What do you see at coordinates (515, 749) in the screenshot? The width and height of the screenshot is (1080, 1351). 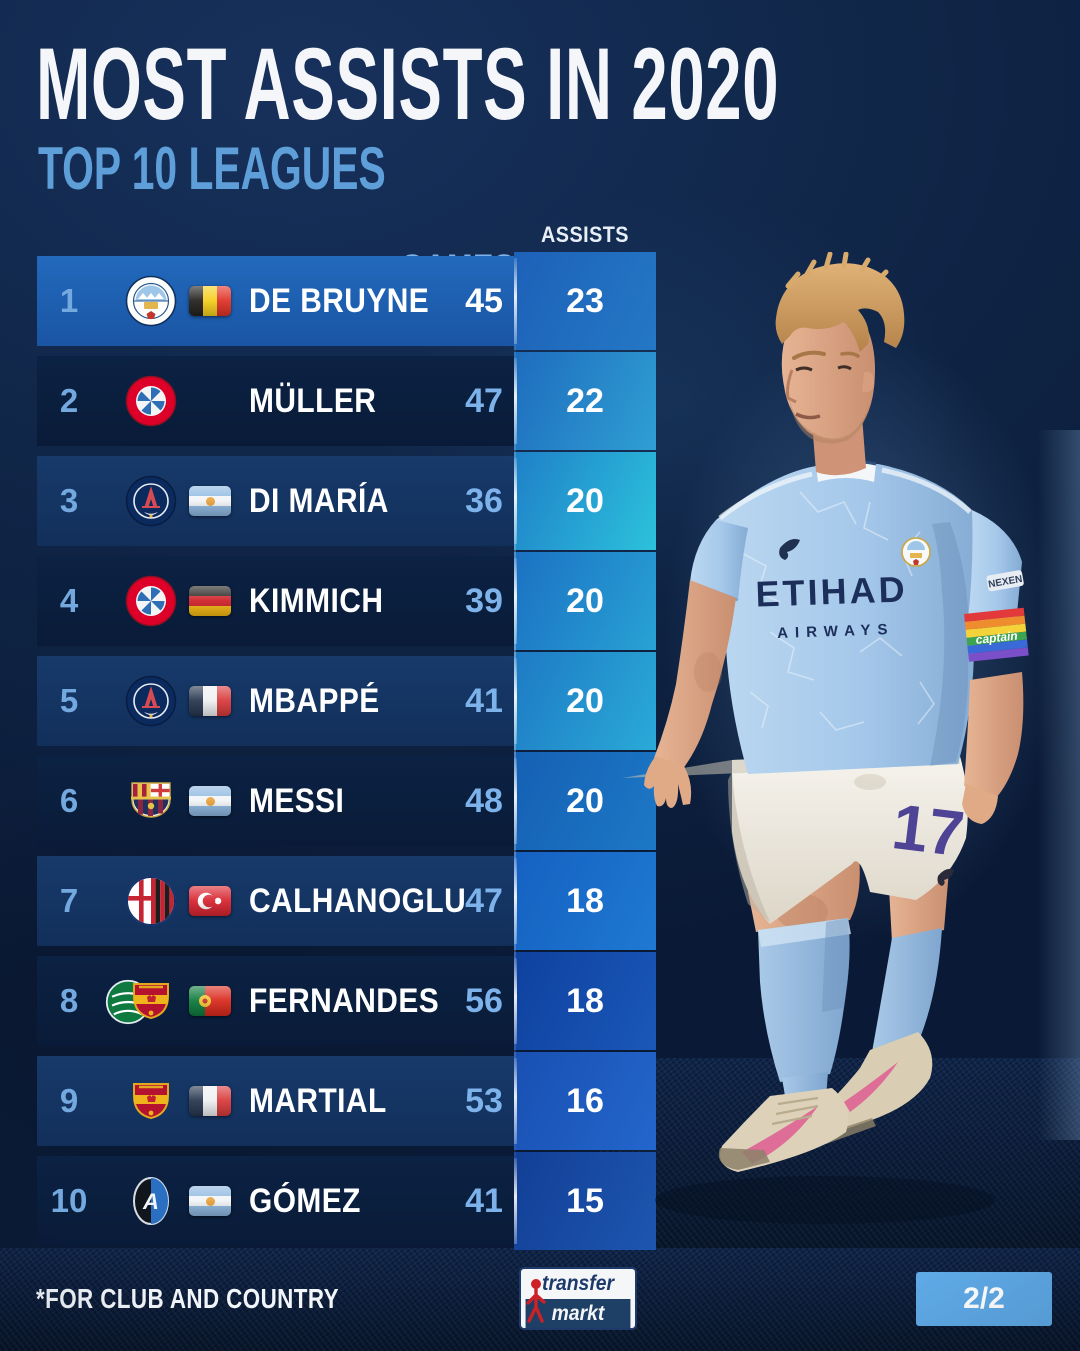 I see `assists-column-separator` at bounding box center [515, 749].